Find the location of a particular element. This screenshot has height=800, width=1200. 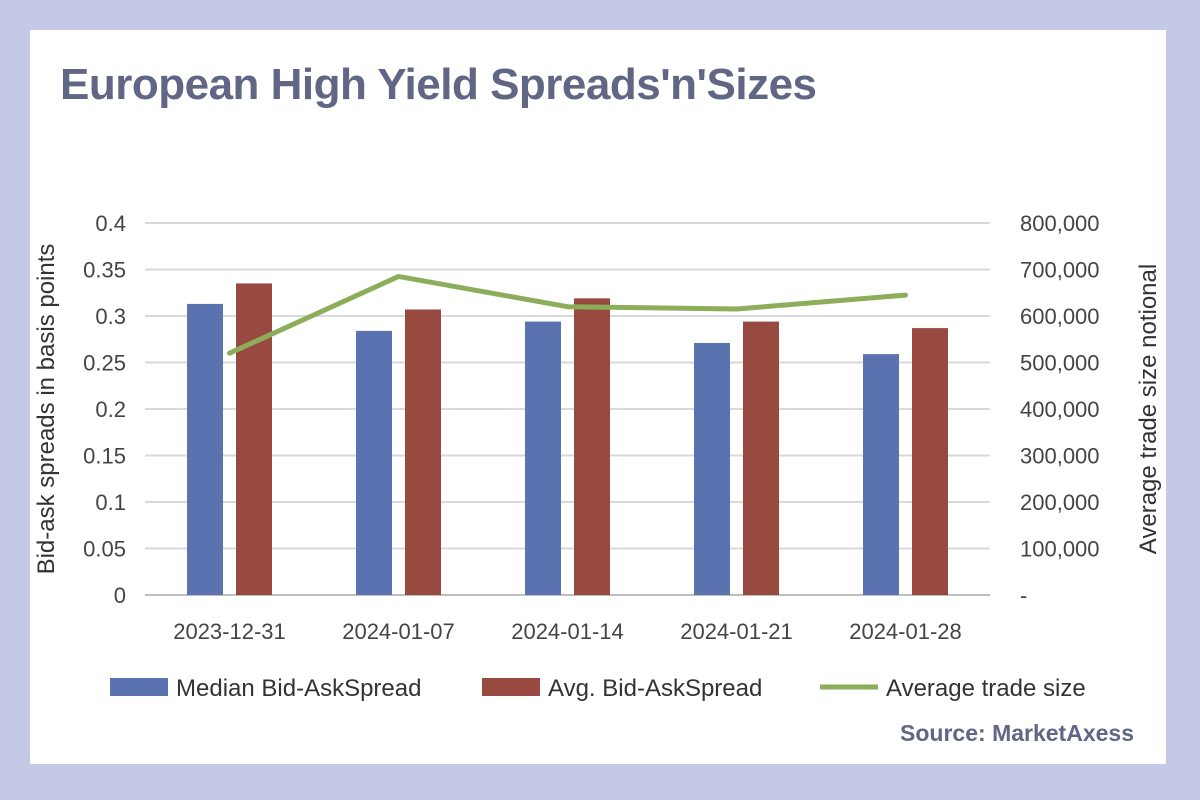

y-tick-label: 0.2 is located at coordinates (110, 409).